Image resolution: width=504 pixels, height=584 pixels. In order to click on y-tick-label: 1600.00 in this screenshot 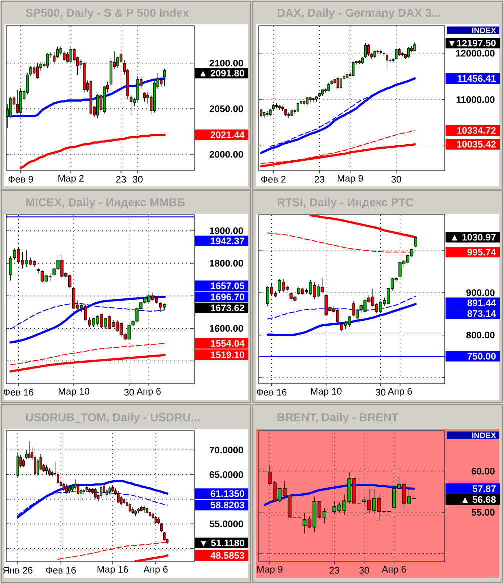, I will do `click(227, 328)`.